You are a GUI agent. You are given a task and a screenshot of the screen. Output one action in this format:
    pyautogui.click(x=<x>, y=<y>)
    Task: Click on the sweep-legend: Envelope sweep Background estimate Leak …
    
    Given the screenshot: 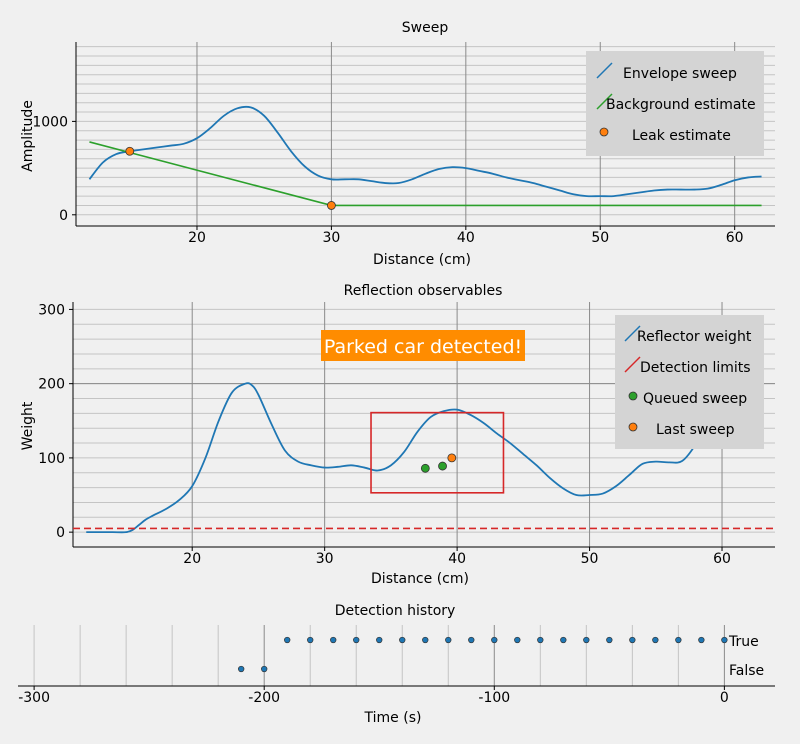 What is the action you would take?
    pyautogui.click(x=675, y=103)
    